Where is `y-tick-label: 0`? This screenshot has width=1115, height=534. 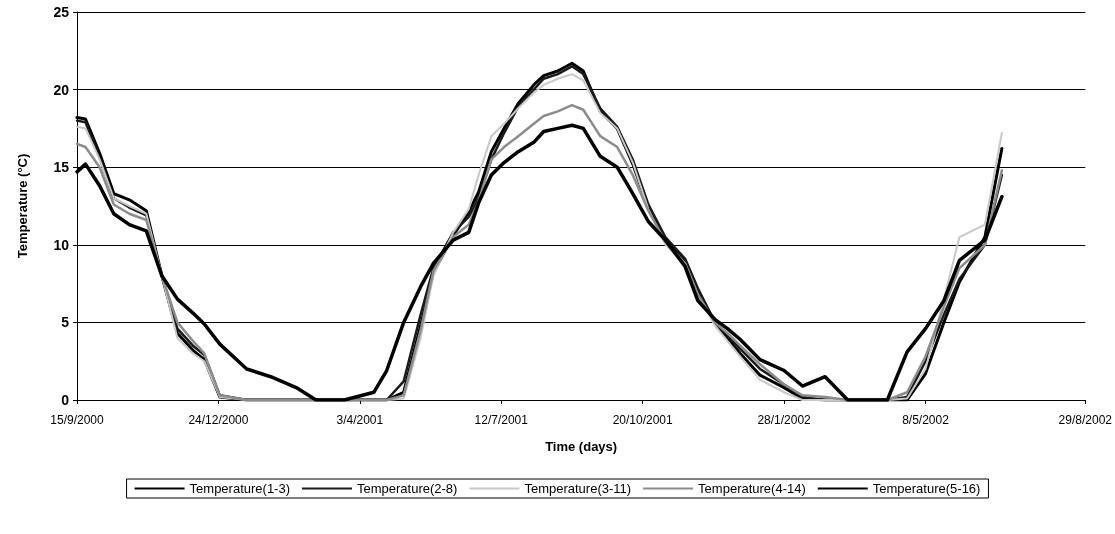 y-tick-label: 0 is located at coordinates (65, 400).